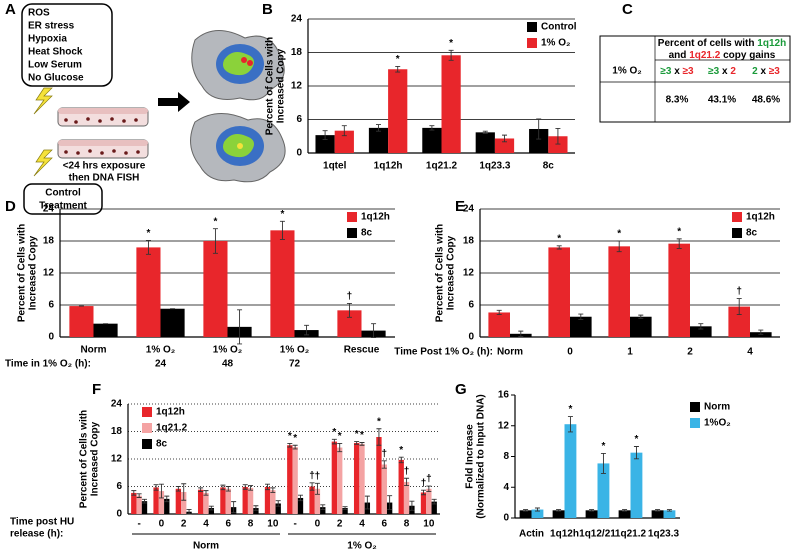 The height and width of the screenshot is (559, 798). Describe the element at coordinates (388, 166) in the screenshot. I see `x-tick-label: 1q12h` at that location.